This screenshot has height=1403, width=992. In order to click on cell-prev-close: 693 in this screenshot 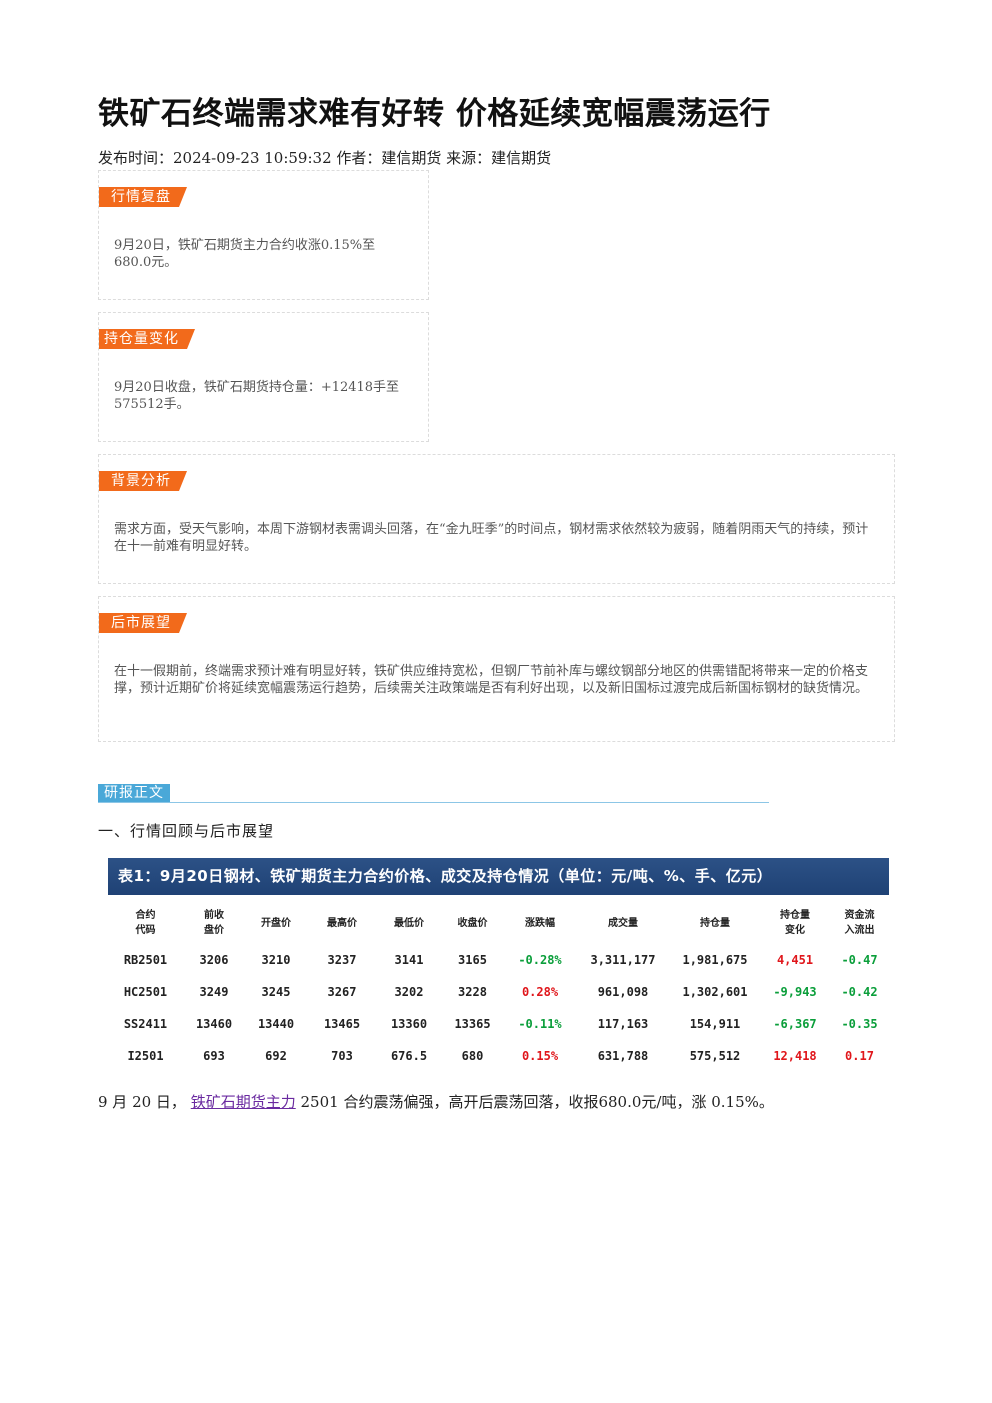, I will do `click(214, 1056)`.